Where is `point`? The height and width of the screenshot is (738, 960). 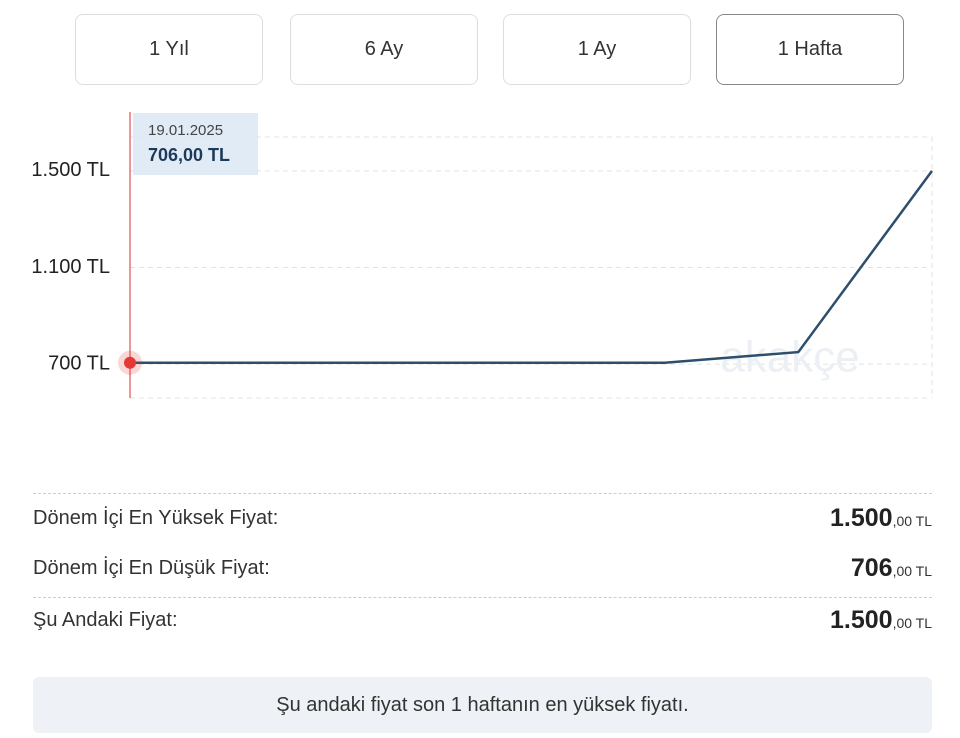
point is located at coordinates (130, 362).